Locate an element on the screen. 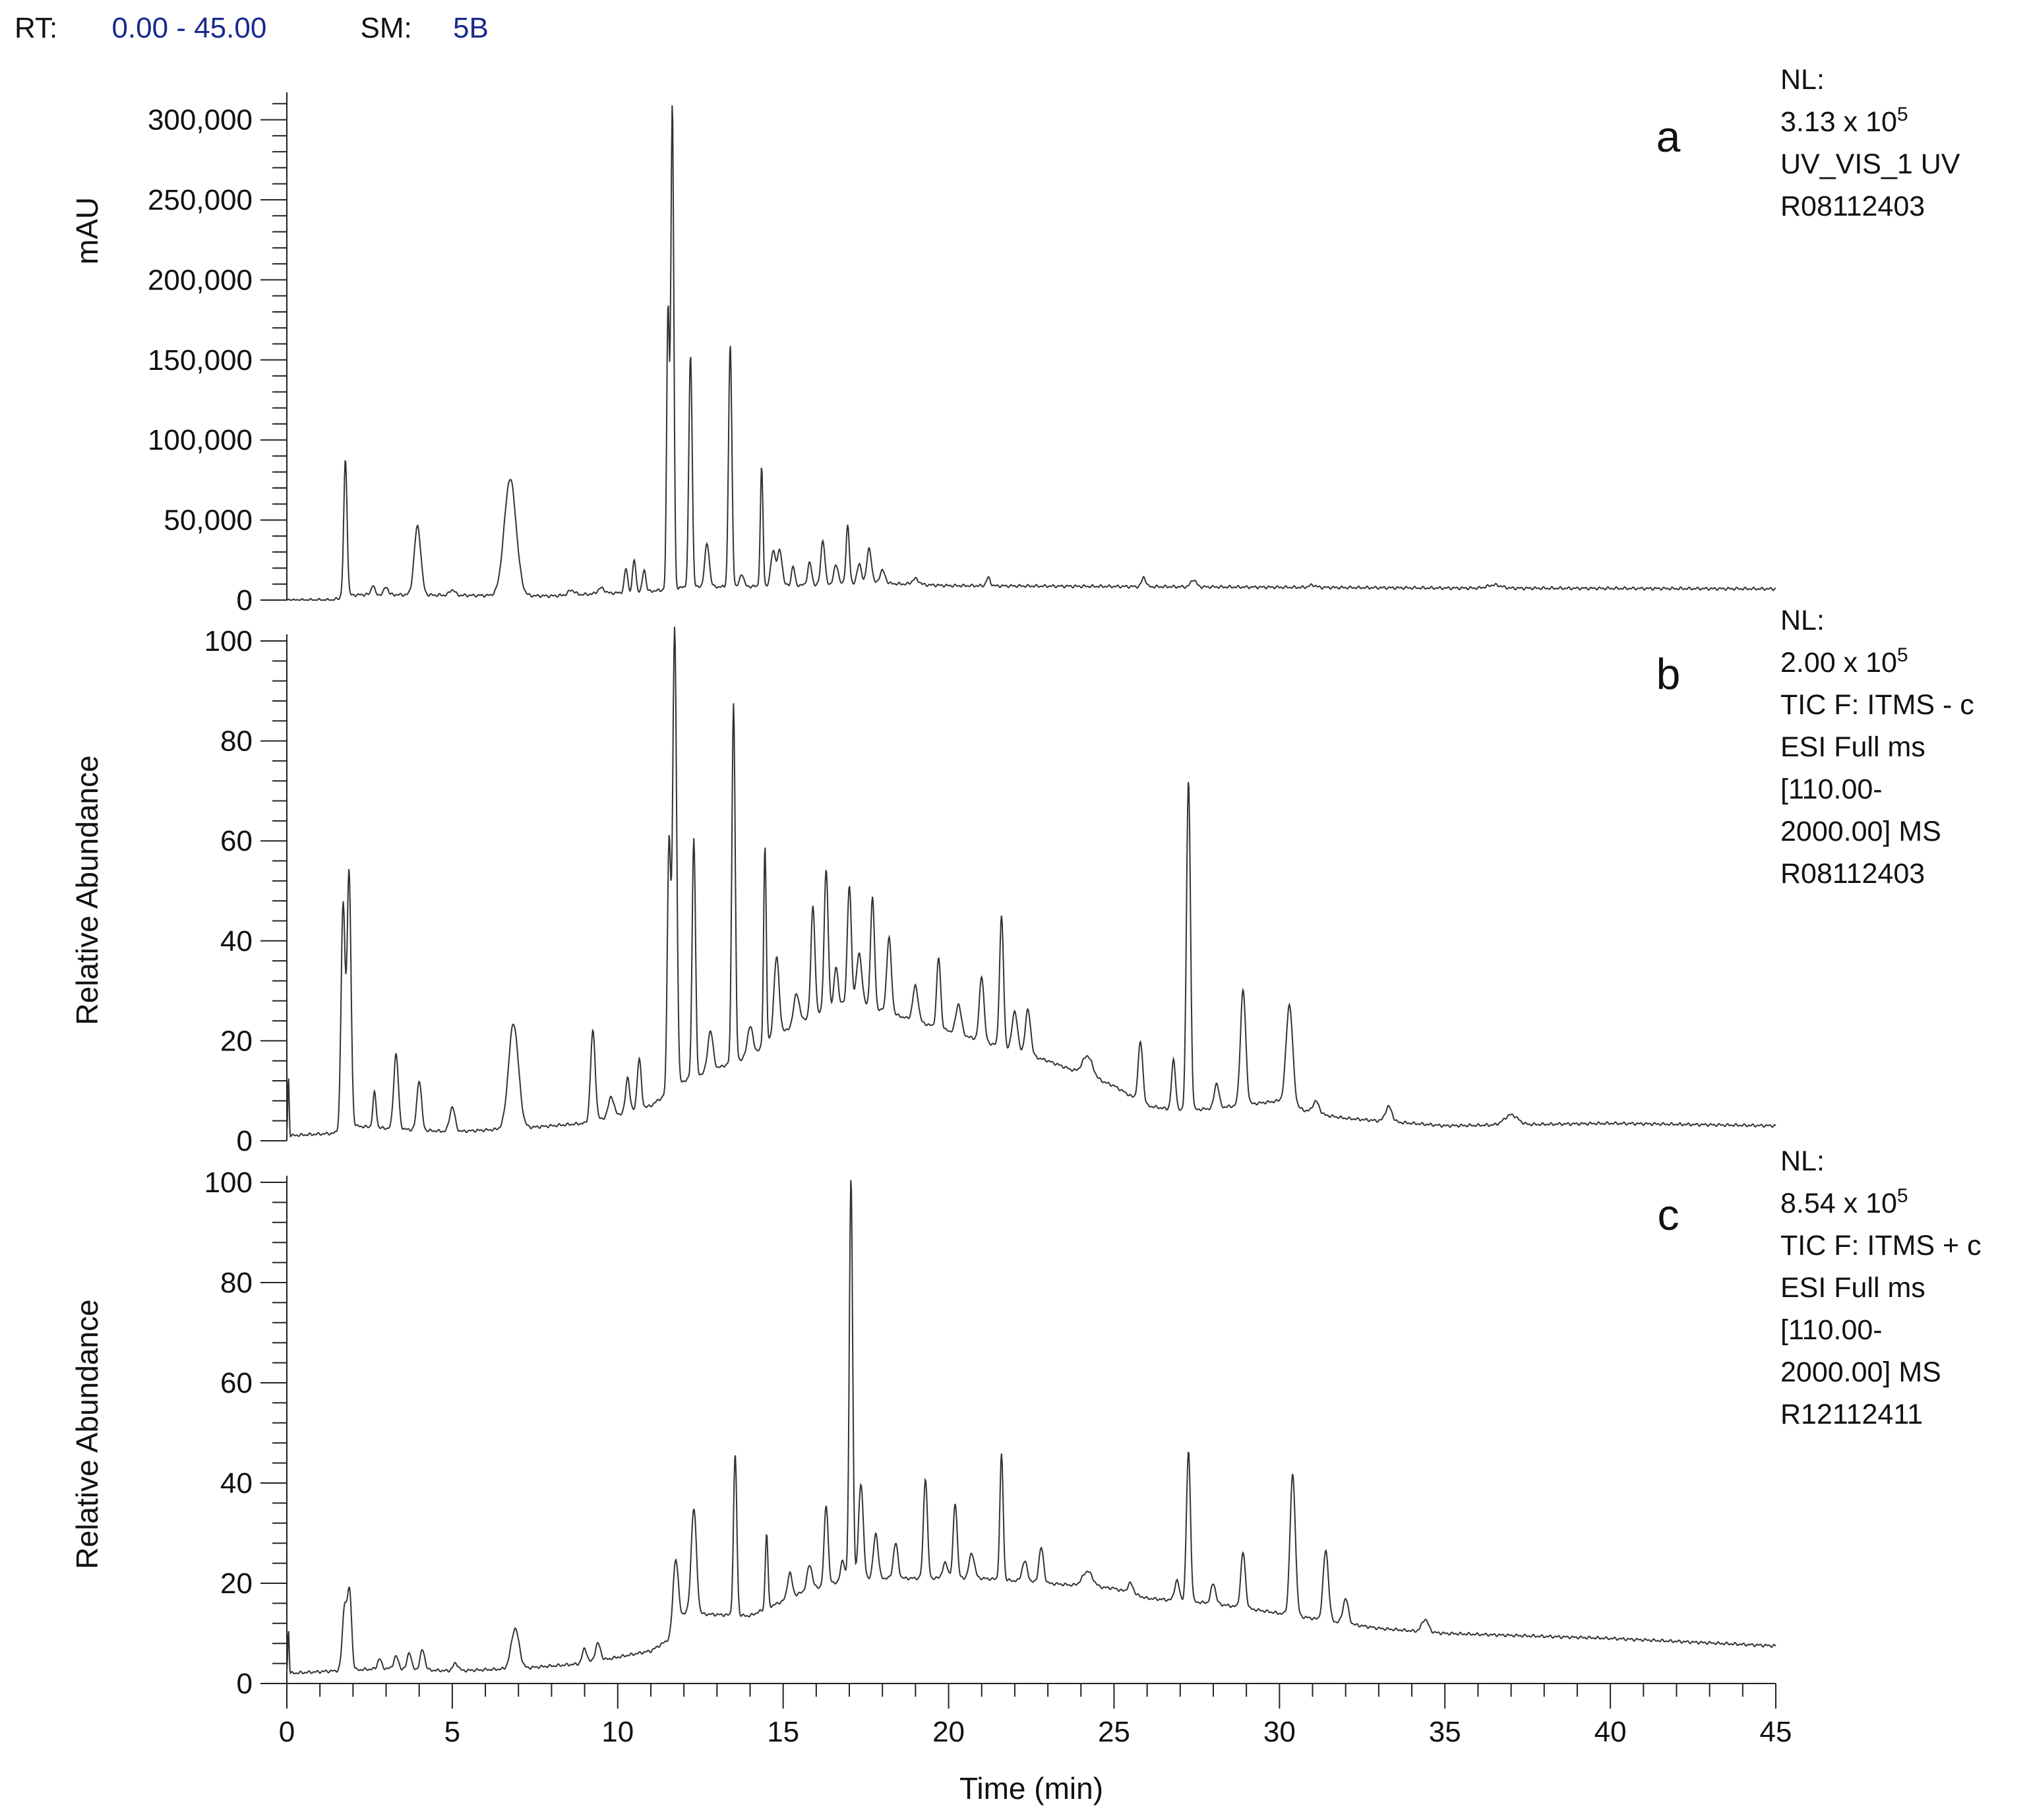  panel-letter: b is located at coordinates (1668, 674).